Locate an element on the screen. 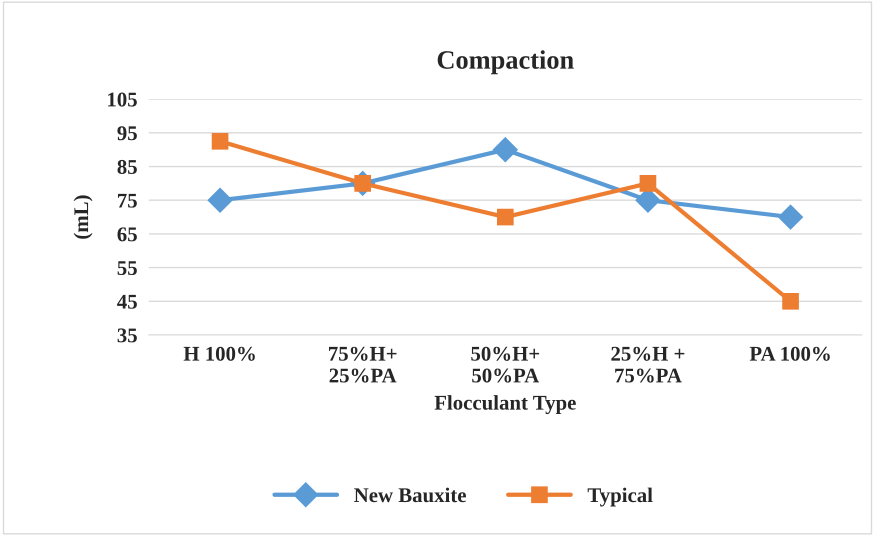 The image size is (875, 536). y-tick-label: 105 is located at coordinates (122, 99).